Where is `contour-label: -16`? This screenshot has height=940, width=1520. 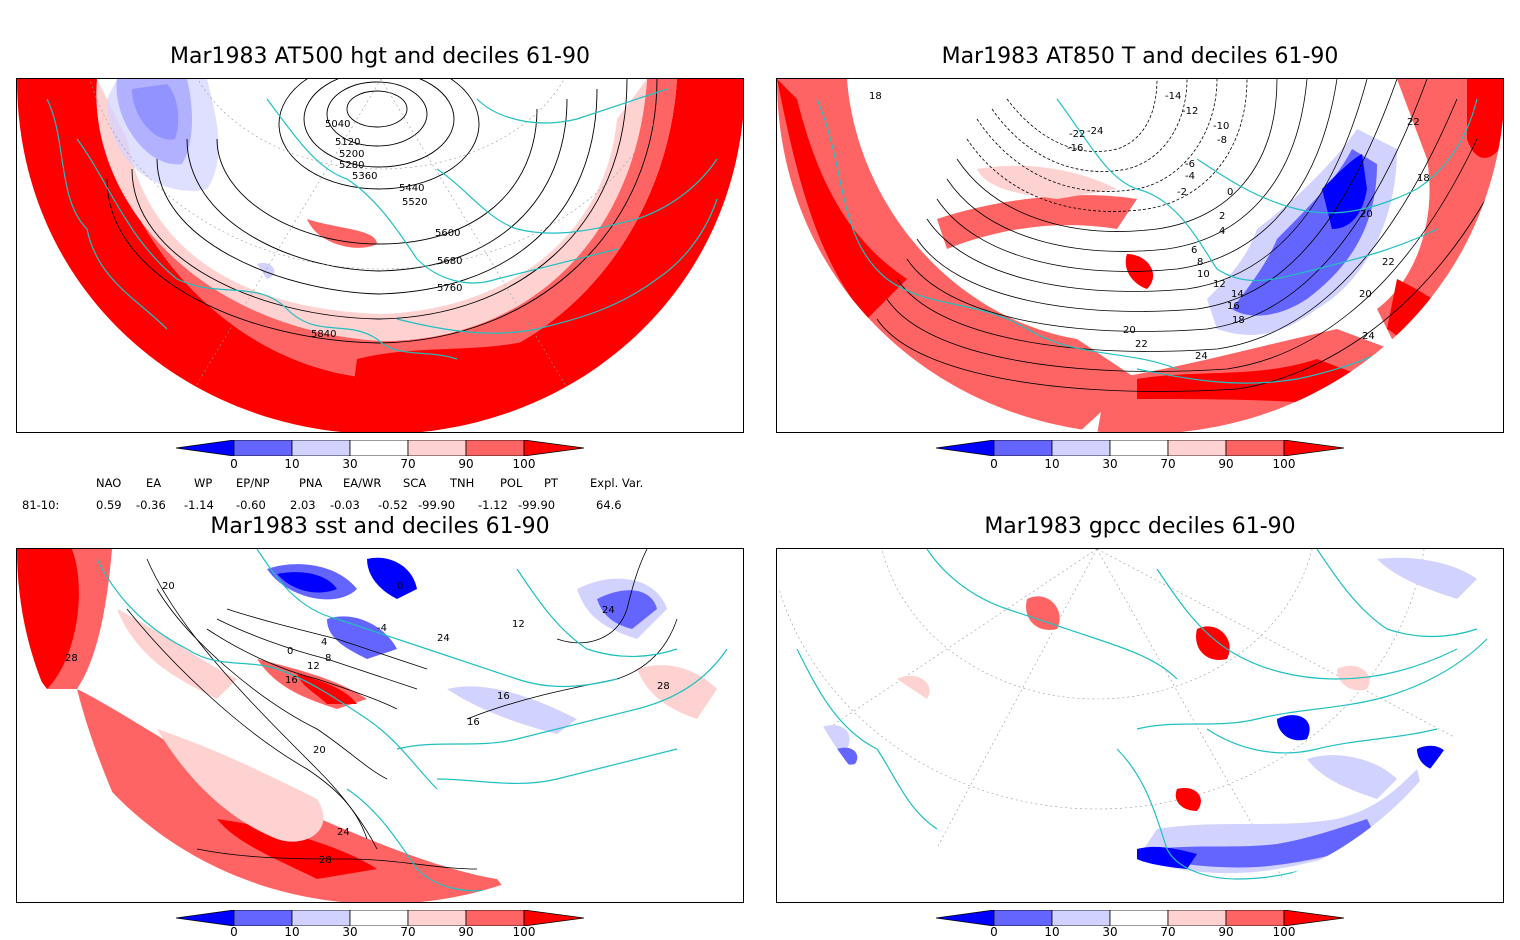 contour-label: -16 is located at coordinates (1075, 148).